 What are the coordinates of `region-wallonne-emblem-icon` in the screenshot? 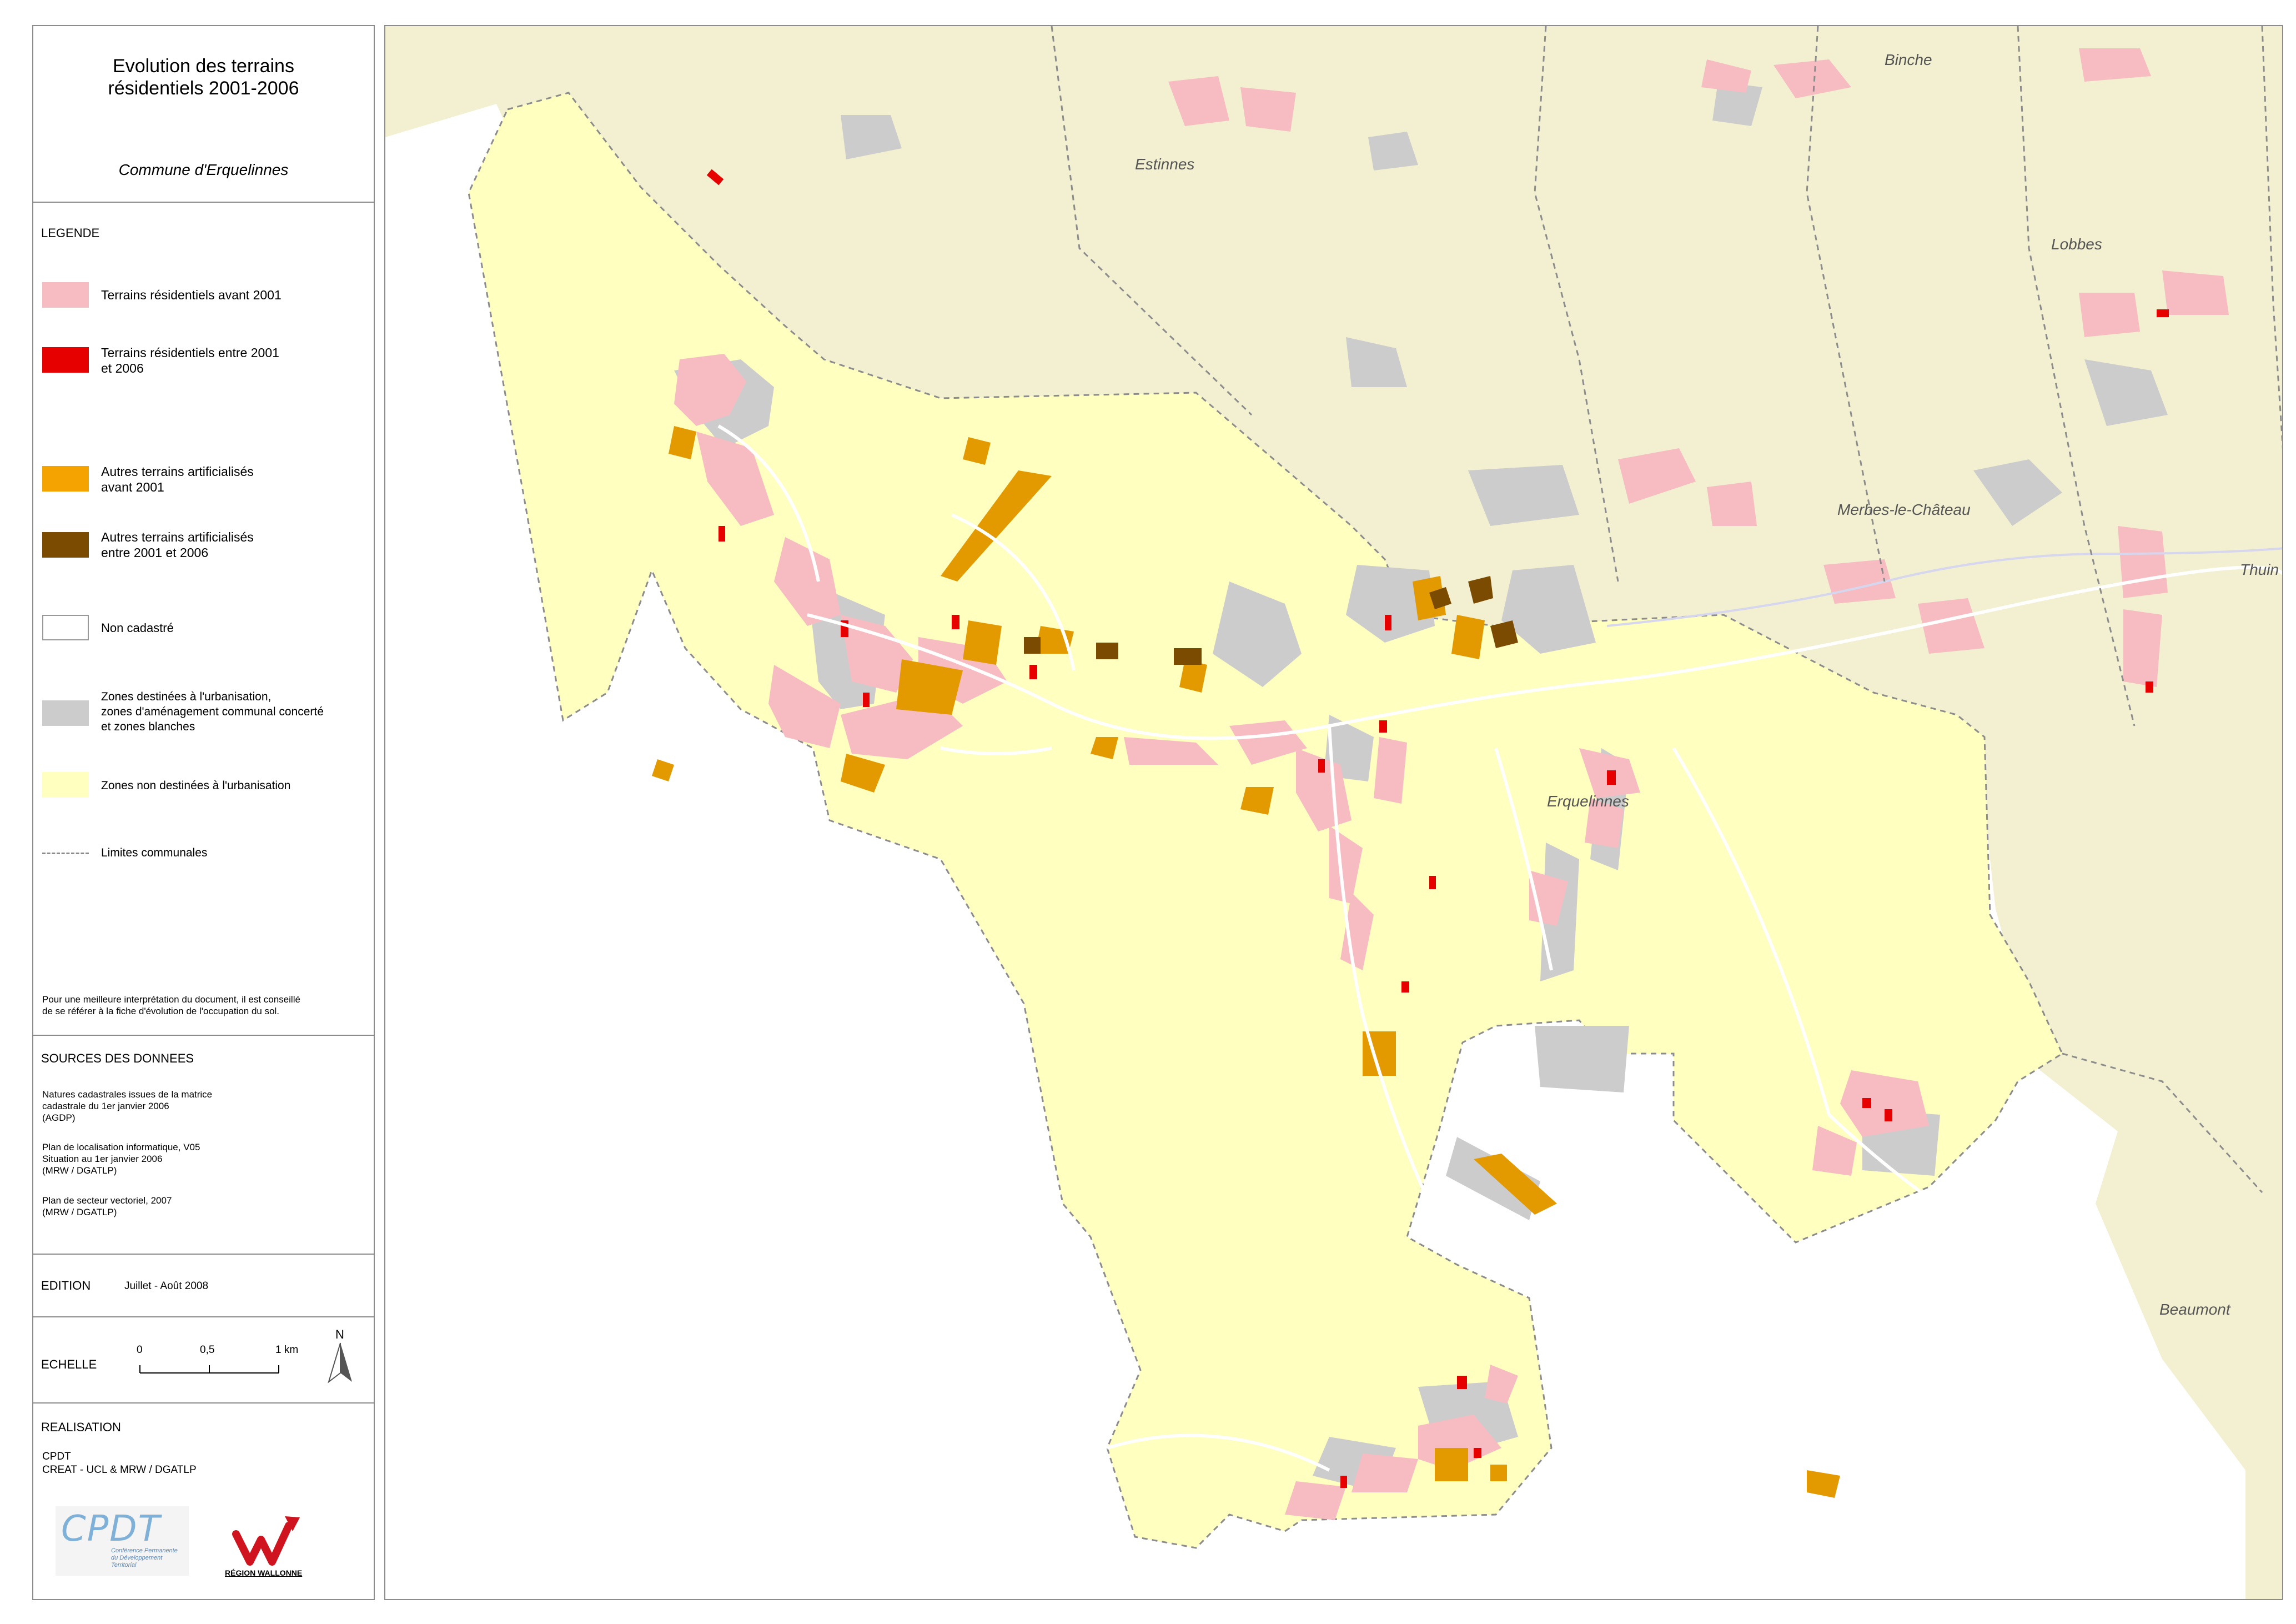 It's located at (266, 1541).